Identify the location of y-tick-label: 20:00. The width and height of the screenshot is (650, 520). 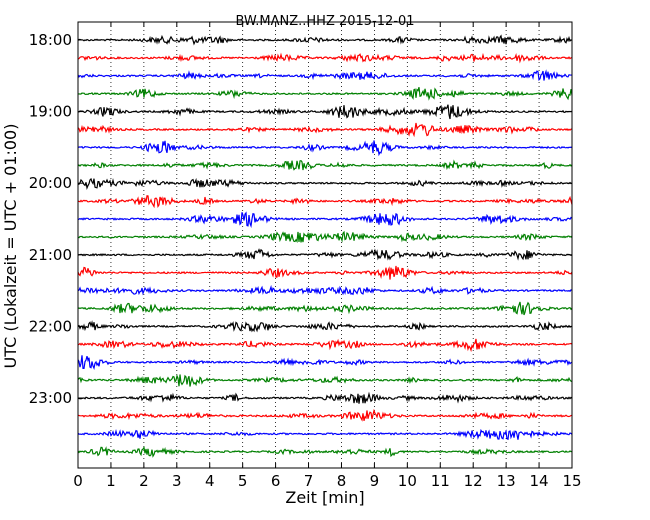
(50, 183).